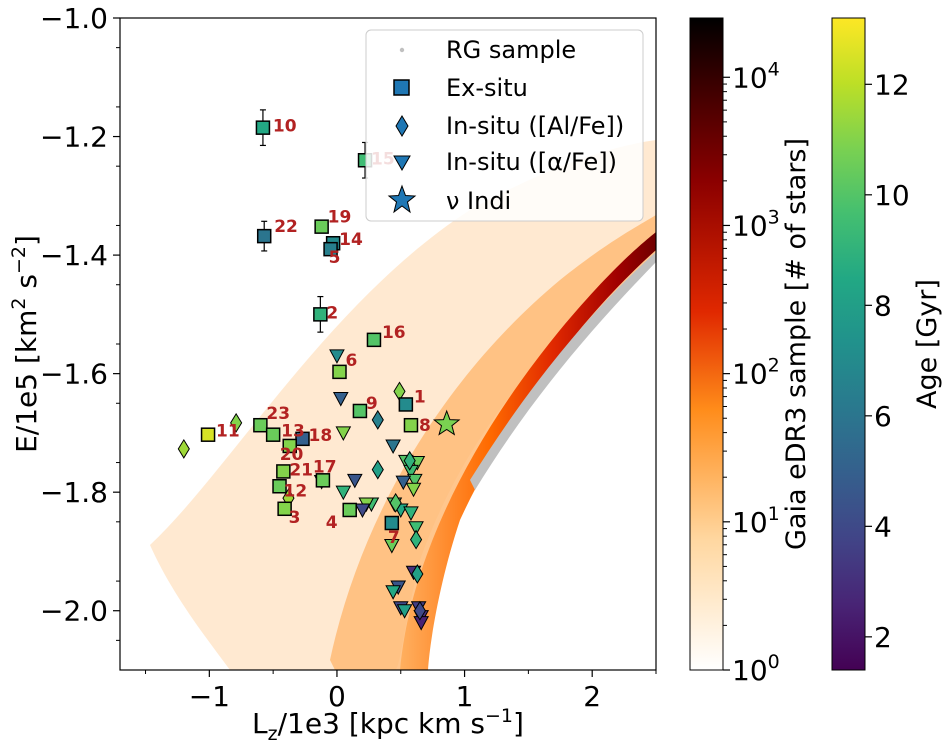 Image resolution: width=946 pixels, height=752 pixels. Describe the element at coordinates (337, 696) in the screenshot. I see `x-tick-label: 0` at that location.